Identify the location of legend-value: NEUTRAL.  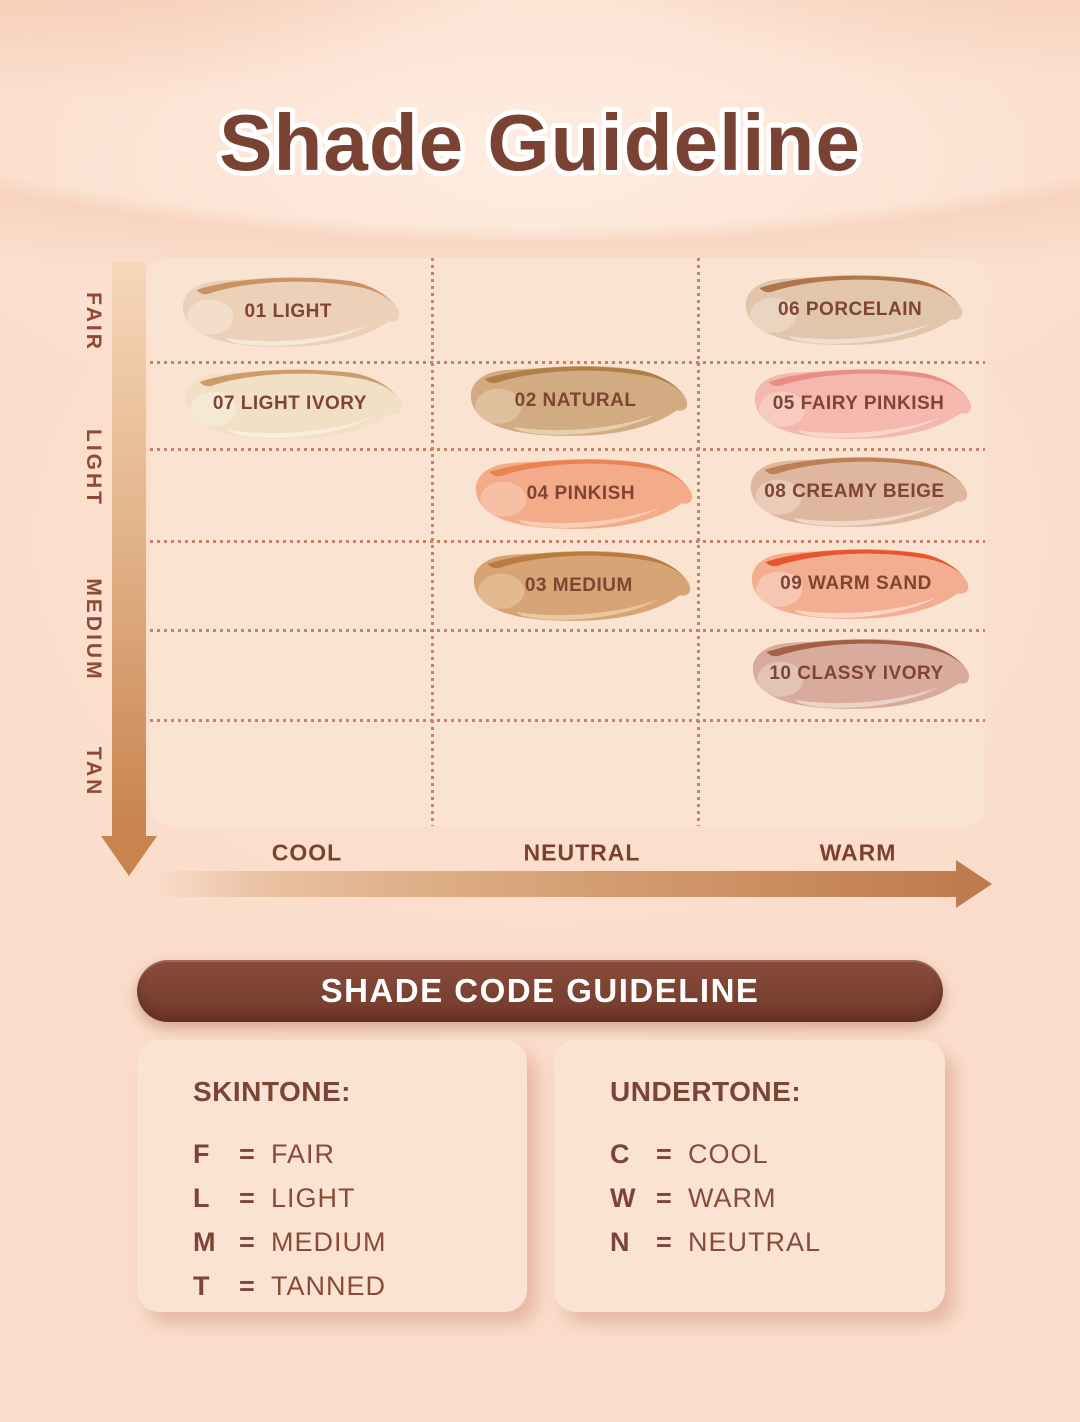
(755, 1241).